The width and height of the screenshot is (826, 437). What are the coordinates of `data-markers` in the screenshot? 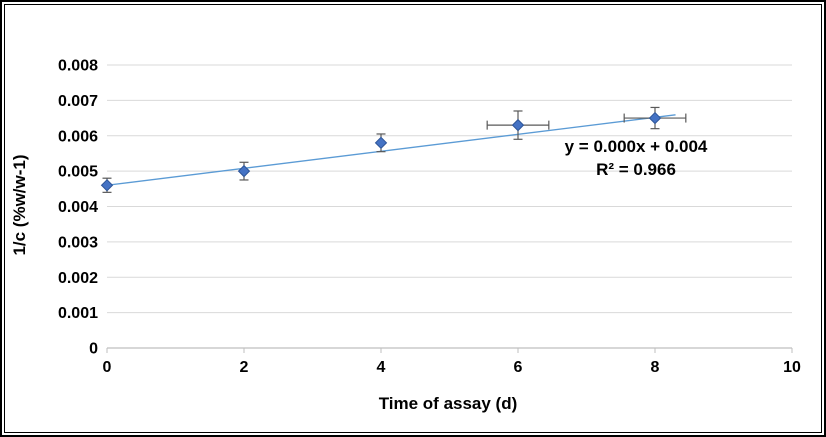 It's located at (381, 151).